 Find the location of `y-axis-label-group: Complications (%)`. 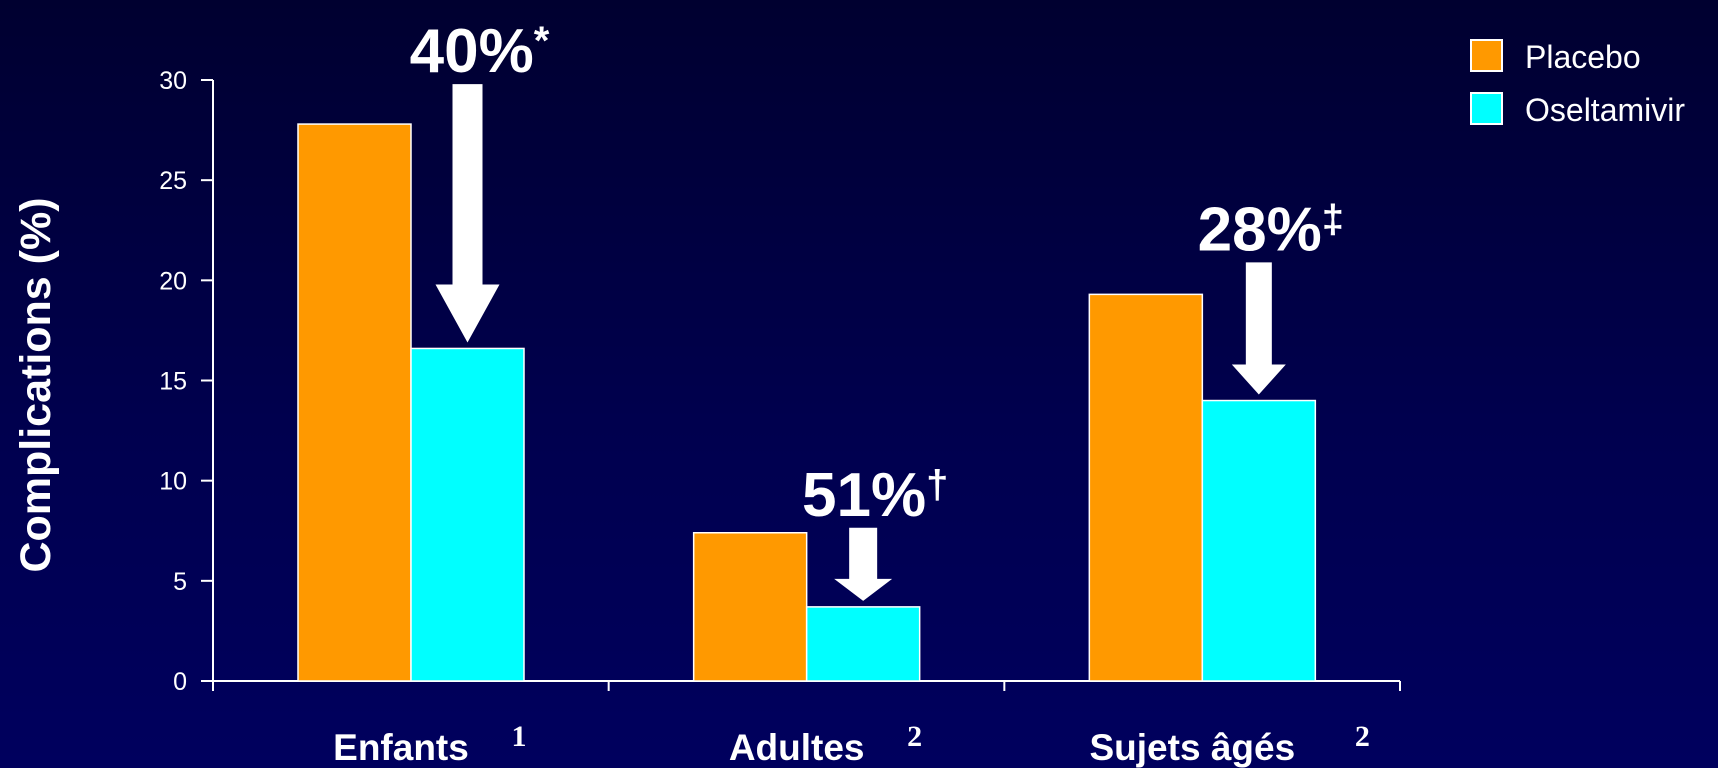

y-axis-label-group: Complications (%) is located at coordinates (36, 384).